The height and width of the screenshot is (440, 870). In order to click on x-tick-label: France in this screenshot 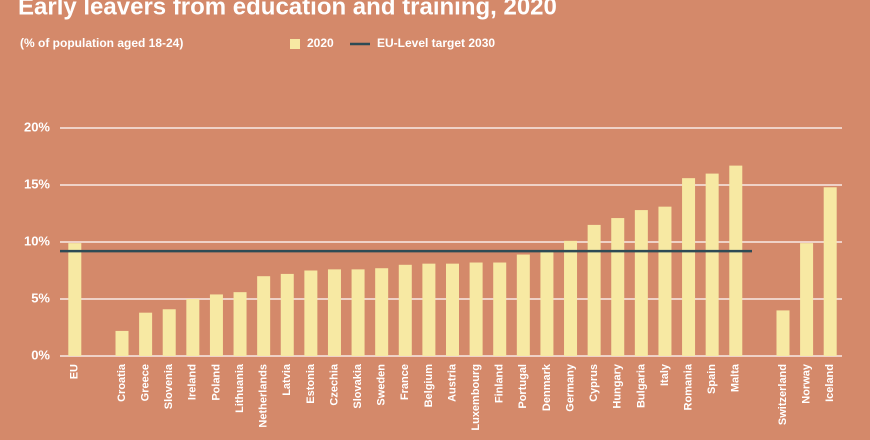, I will do `click(405, 382)`.